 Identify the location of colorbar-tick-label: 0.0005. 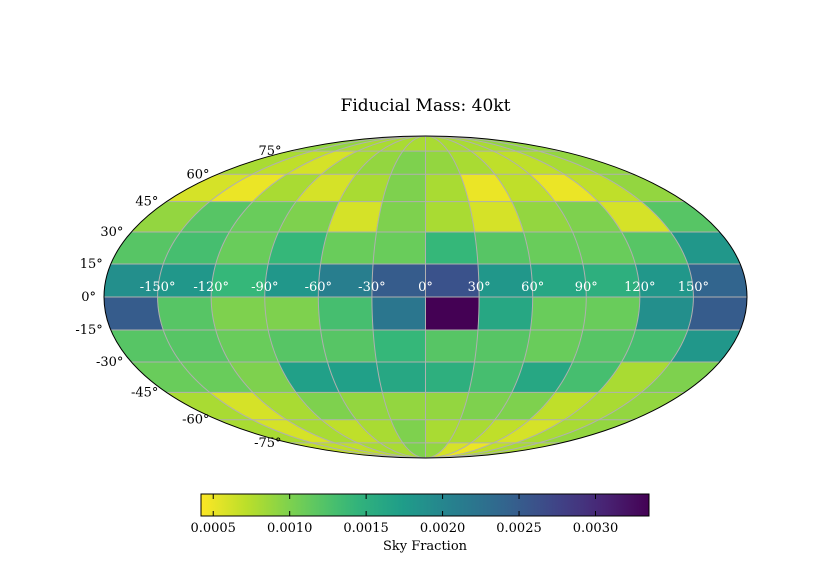
(213, 528).